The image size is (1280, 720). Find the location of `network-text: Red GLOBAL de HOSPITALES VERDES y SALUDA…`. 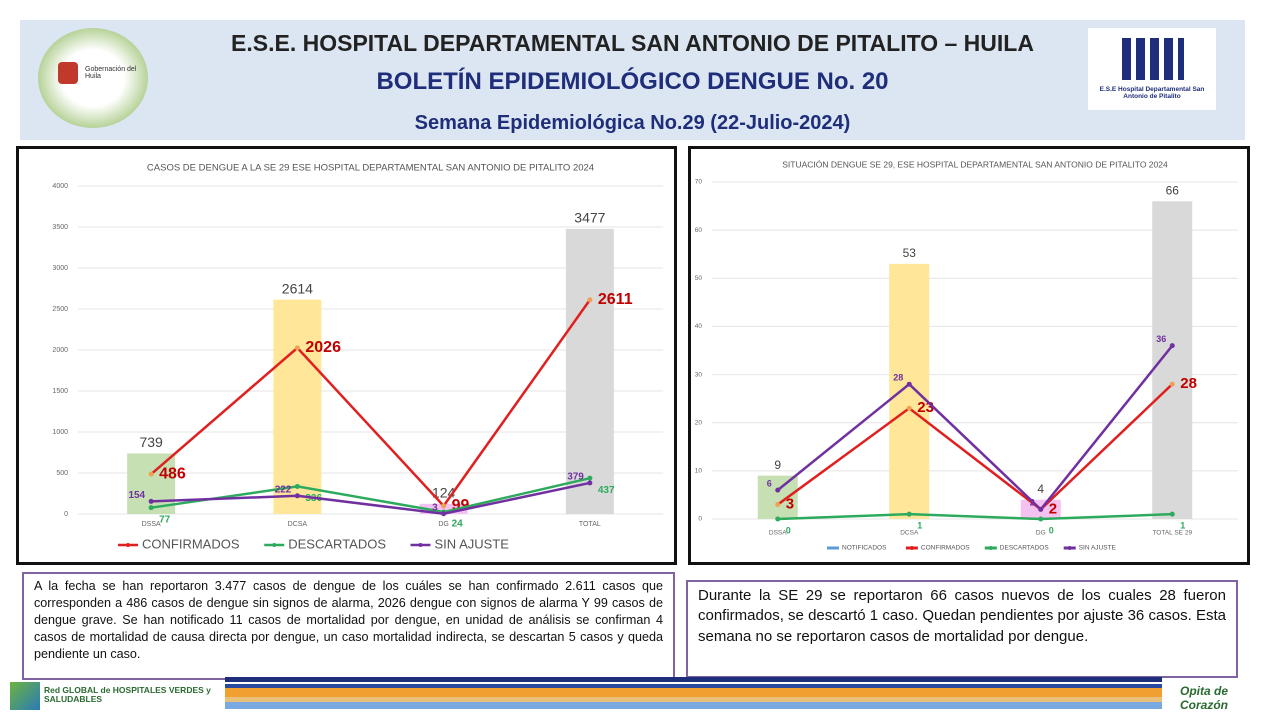

network-text: Red GLOBAL de HOSPITALES VERDES y SALUDA… is located at coordinates (127, 695).